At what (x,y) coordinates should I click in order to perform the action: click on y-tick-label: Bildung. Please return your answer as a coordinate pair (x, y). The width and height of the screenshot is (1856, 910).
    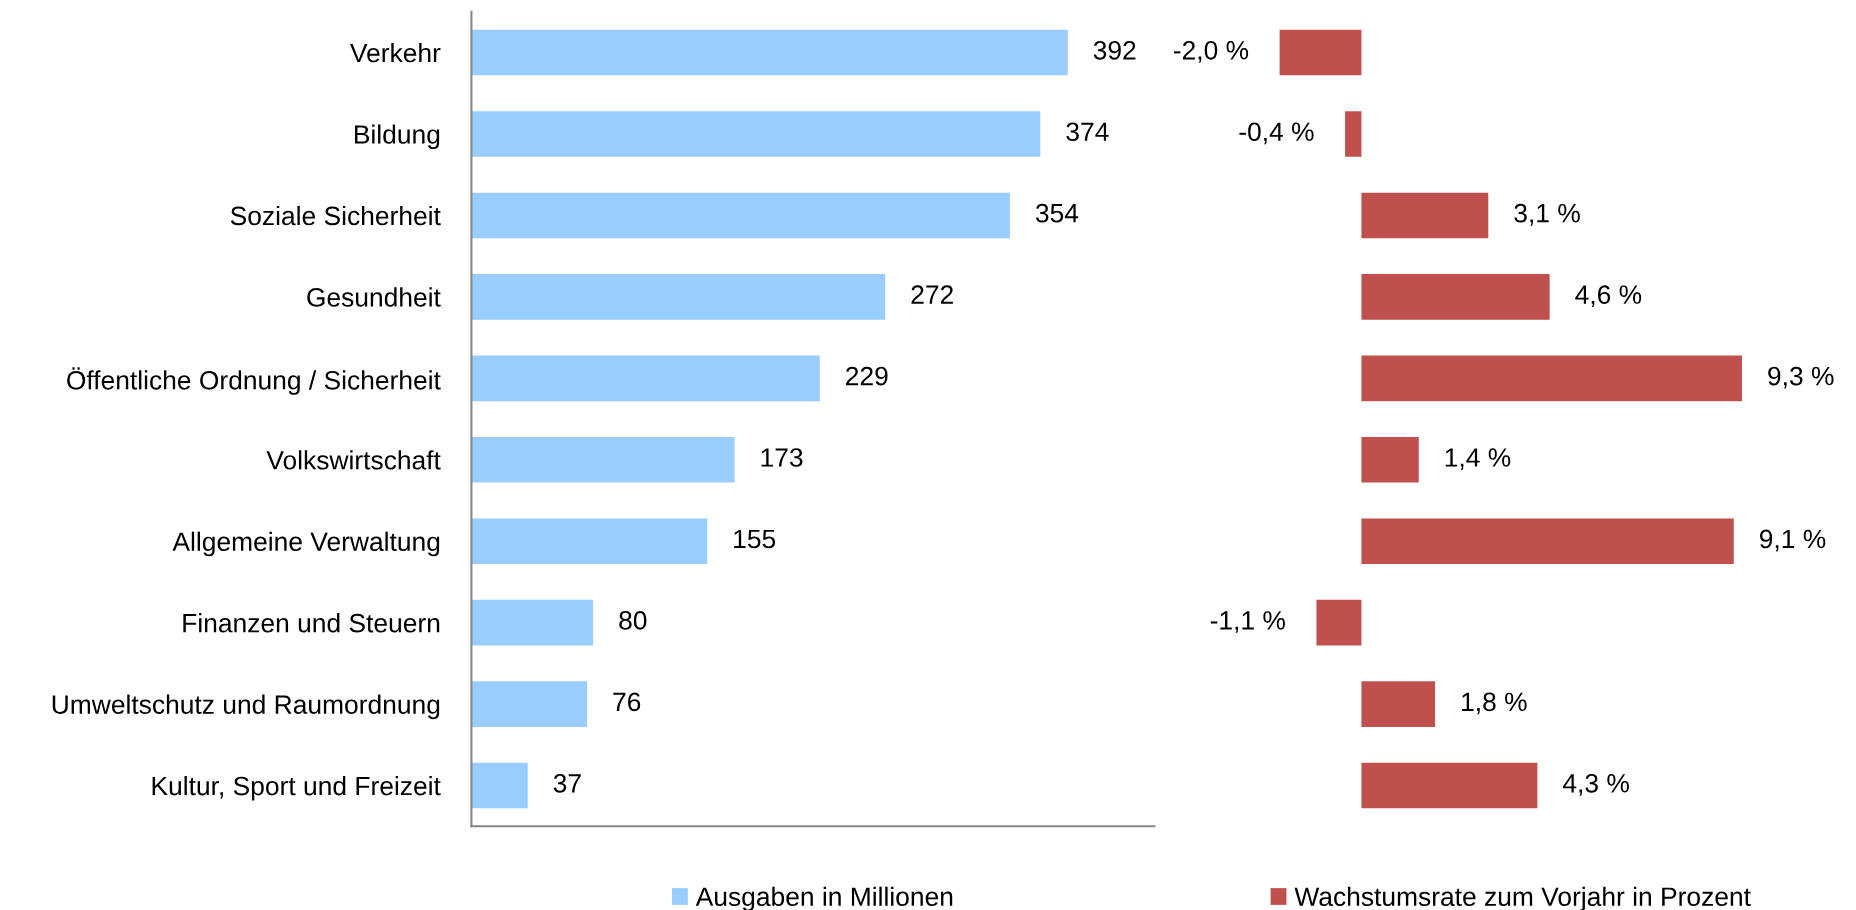
    Looking at the image, I should click on (397, 137).